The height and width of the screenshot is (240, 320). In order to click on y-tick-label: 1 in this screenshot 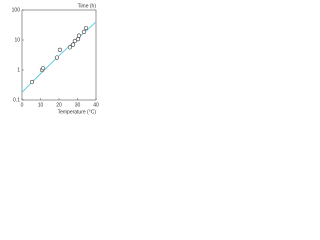, I will do `click(18, 70)`.